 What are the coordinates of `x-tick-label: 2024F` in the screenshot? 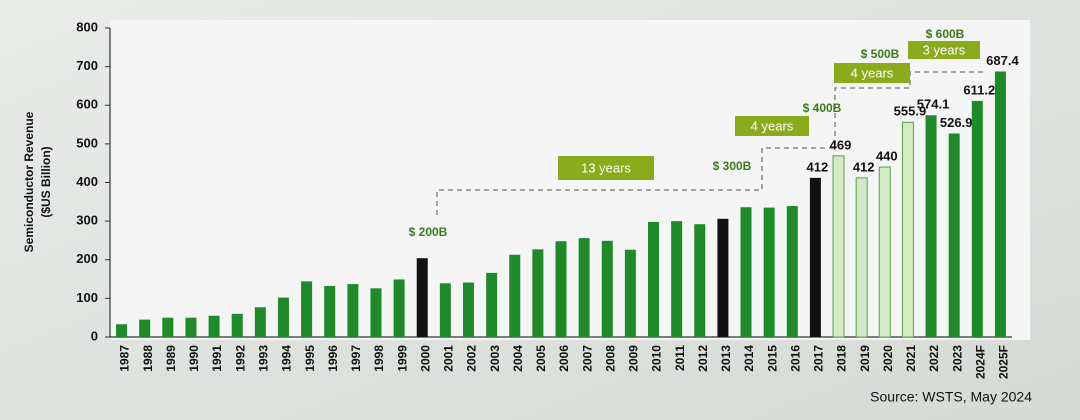 It's located at (980, 362).